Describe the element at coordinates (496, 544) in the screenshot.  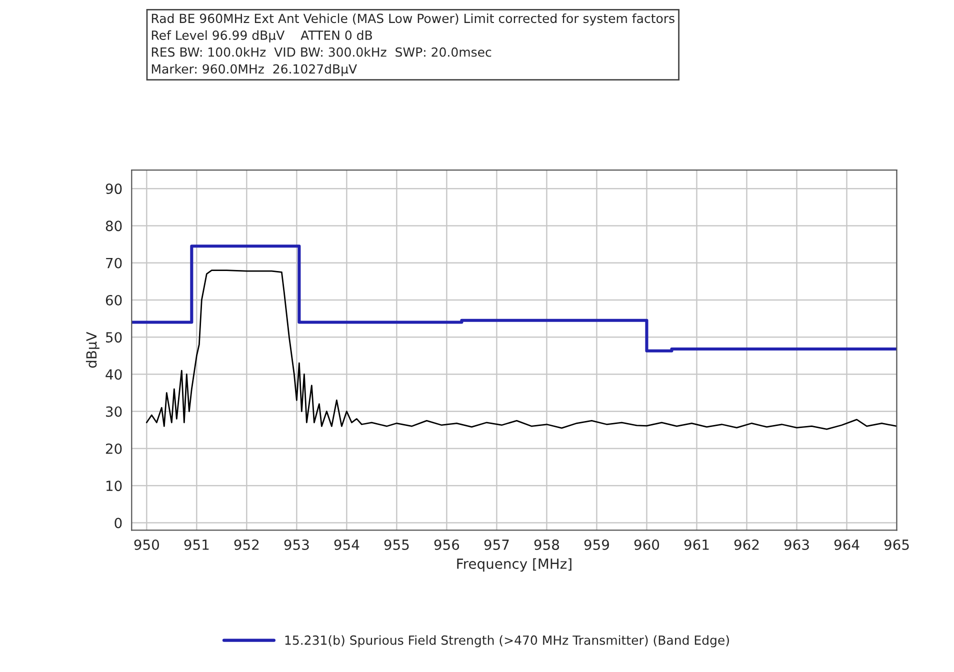
I see `x-tick-label: 957` at that location.